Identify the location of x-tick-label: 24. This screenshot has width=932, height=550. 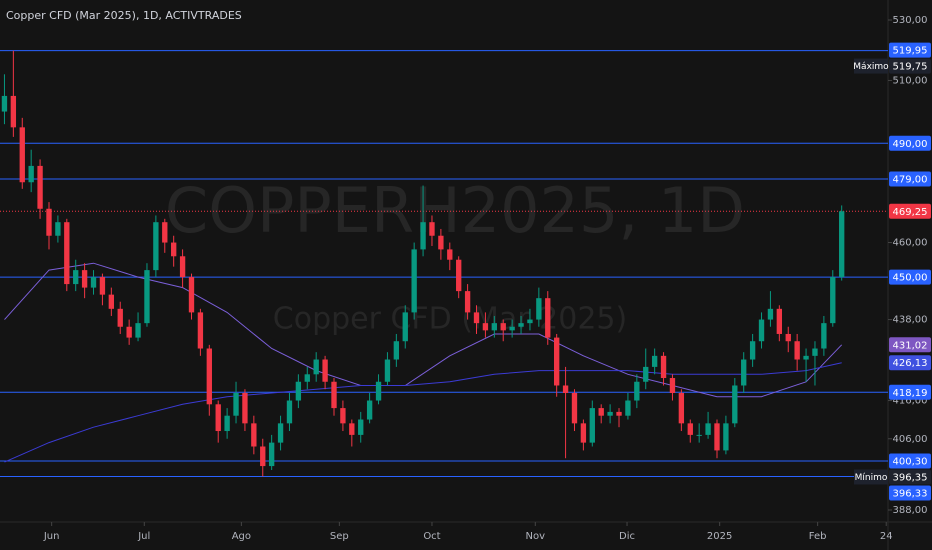
(886, 536).